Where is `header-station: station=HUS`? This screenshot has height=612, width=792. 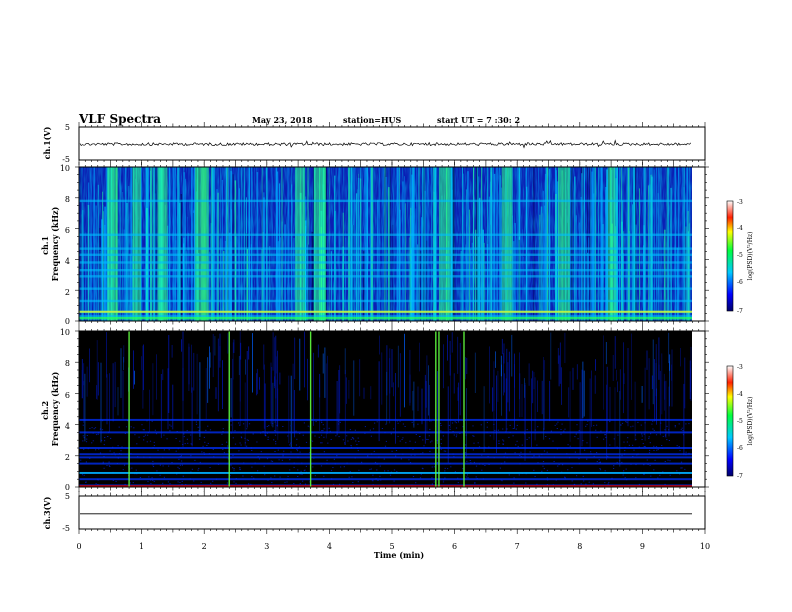
header-station: station=HUS is located at coordinates (372, 120).